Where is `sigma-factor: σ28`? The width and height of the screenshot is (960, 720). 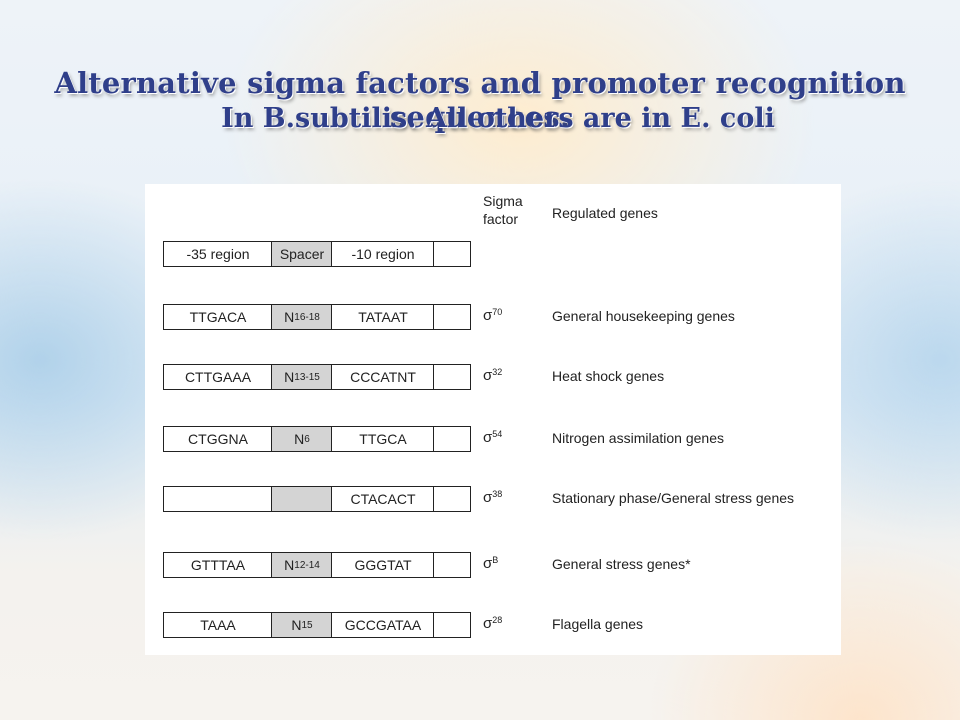 sigma-factor: σ28 is located at coordinates (492, 623).